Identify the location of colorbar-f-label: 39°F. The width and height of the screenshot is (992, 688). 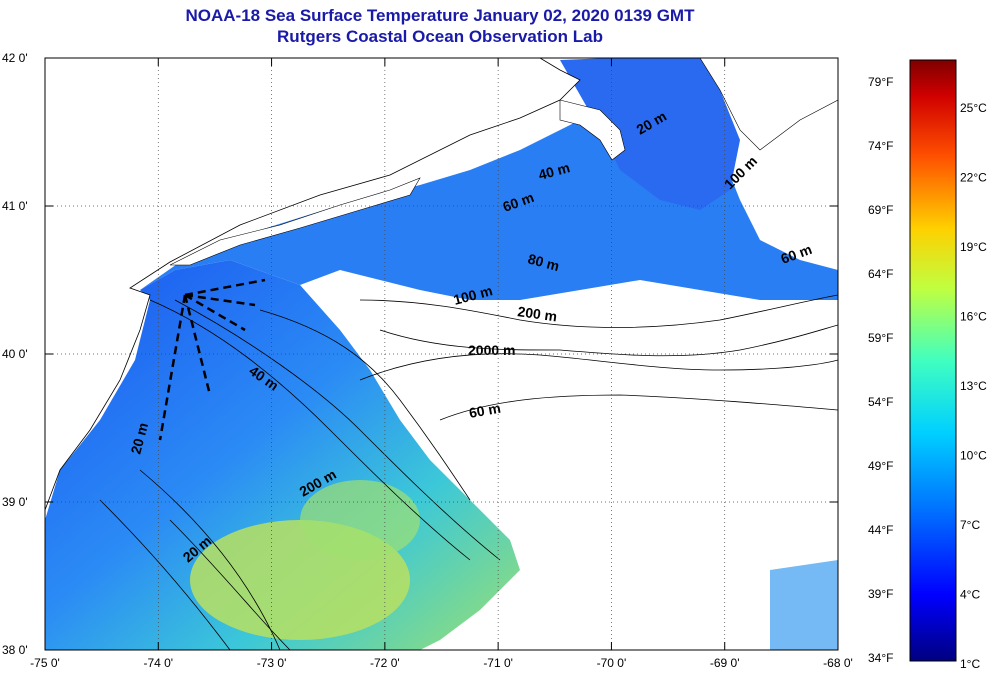
(880, 594).